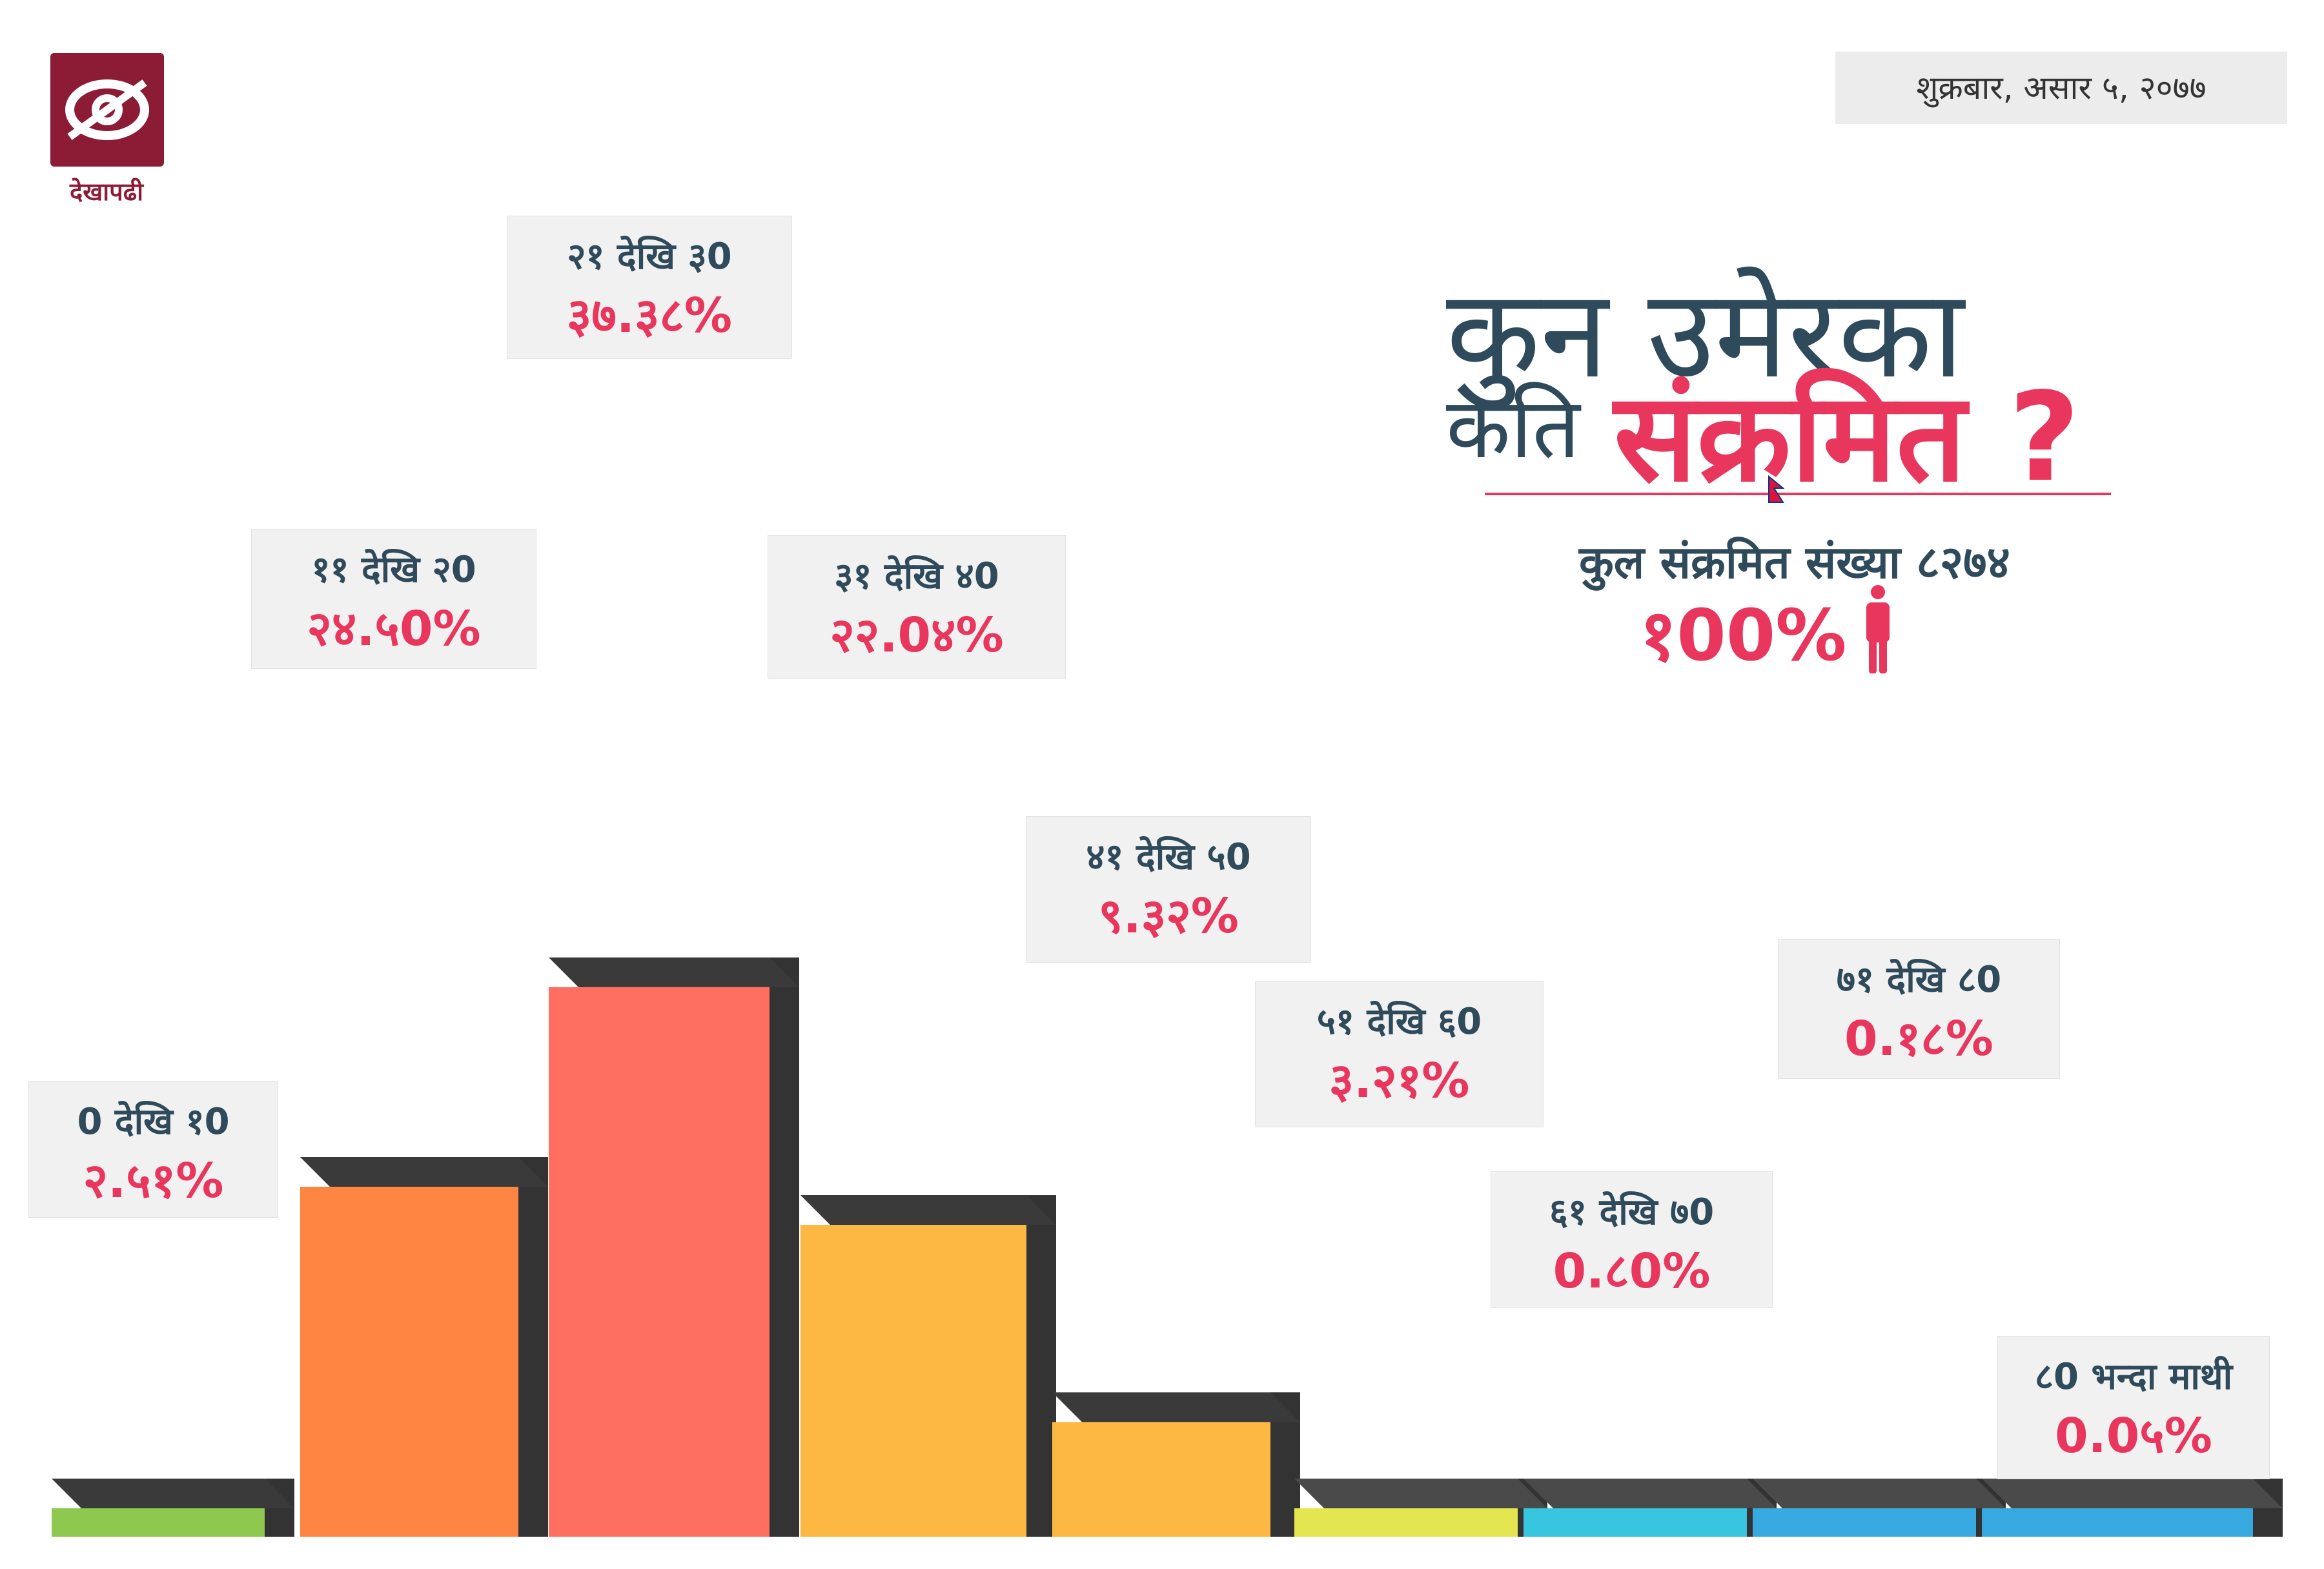 This screenshot has height=1569, width=2324. I want to click on total-cases-label: कुल संक्रमित संख्या ८२७४, so click(1795, 560).